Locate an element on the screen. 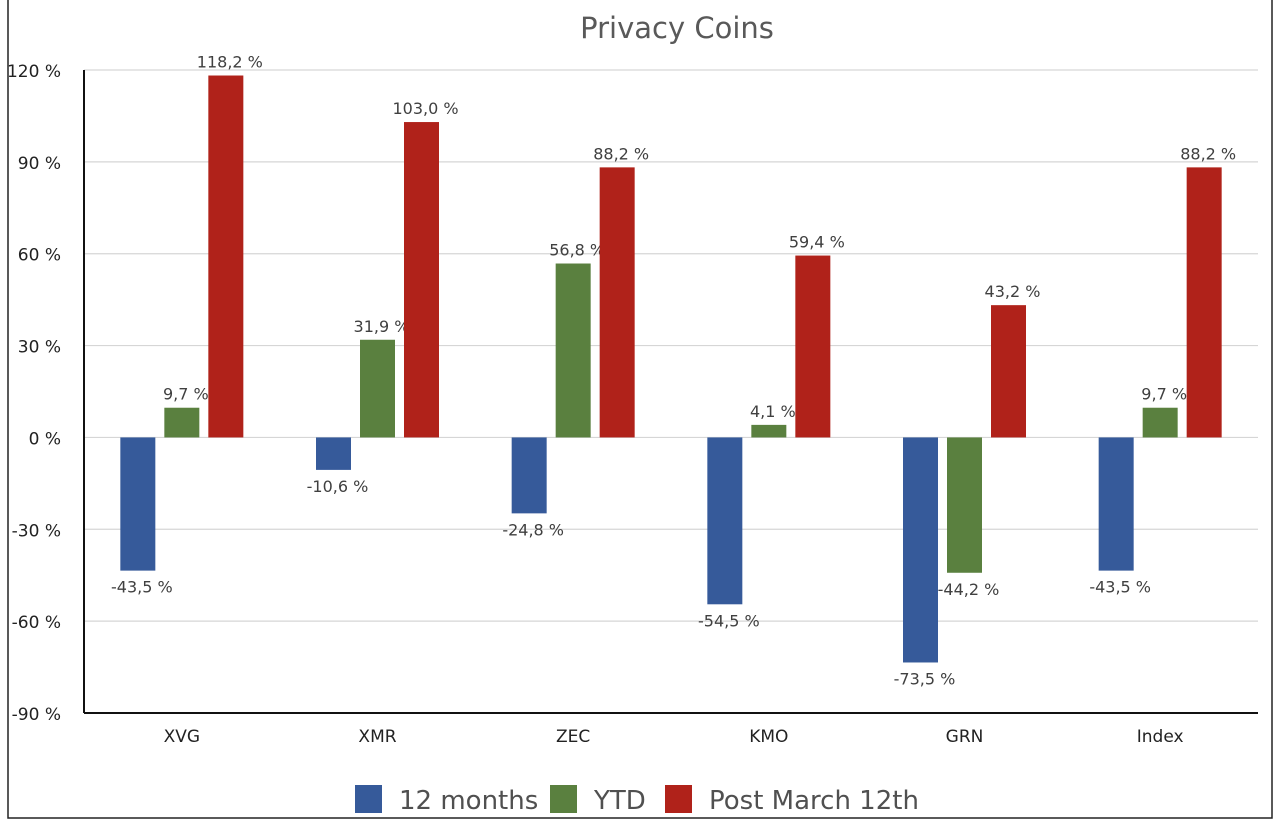 This screenshot has width=1280, height=829. data-label: -24,8 % is located at coordinates (533, 529).